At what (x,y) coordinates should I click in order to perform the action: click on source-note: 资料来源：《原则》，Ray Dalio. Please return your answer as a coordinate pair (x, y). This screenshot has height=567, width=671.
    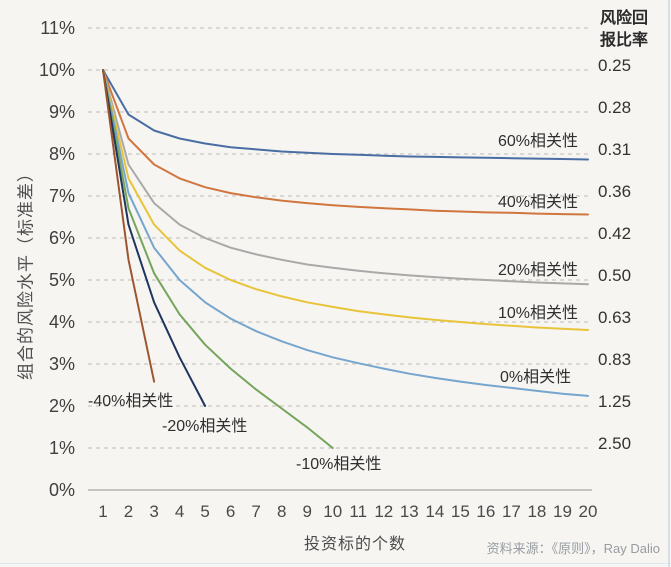
    Looking at the image, I should click on (573, 548).